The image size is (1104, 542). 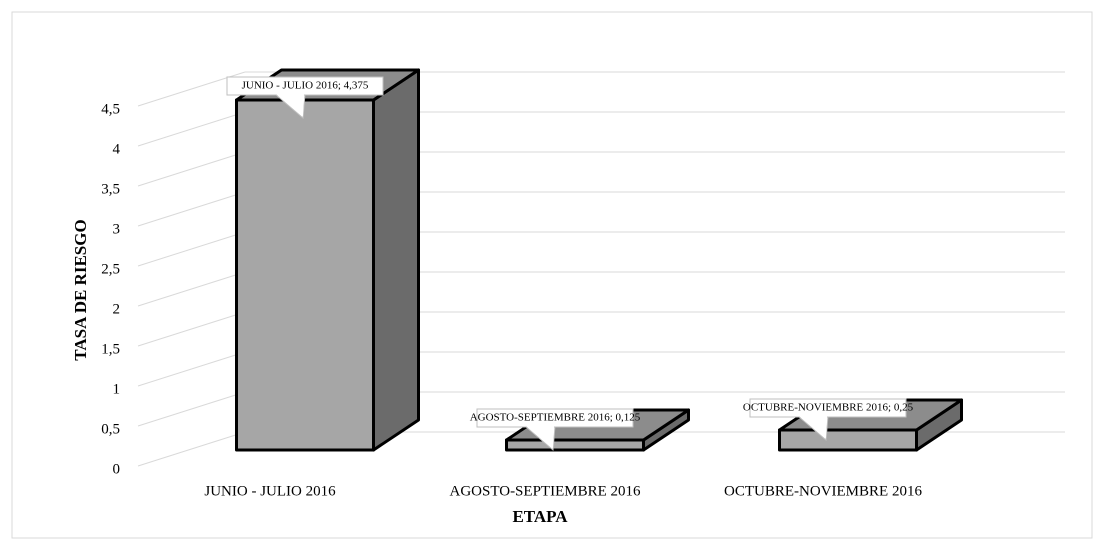 What do you see at coordinates (110, 189) in the screenshot?
I see `y-tick-label: 3,5` at bounding box center [110, 189].